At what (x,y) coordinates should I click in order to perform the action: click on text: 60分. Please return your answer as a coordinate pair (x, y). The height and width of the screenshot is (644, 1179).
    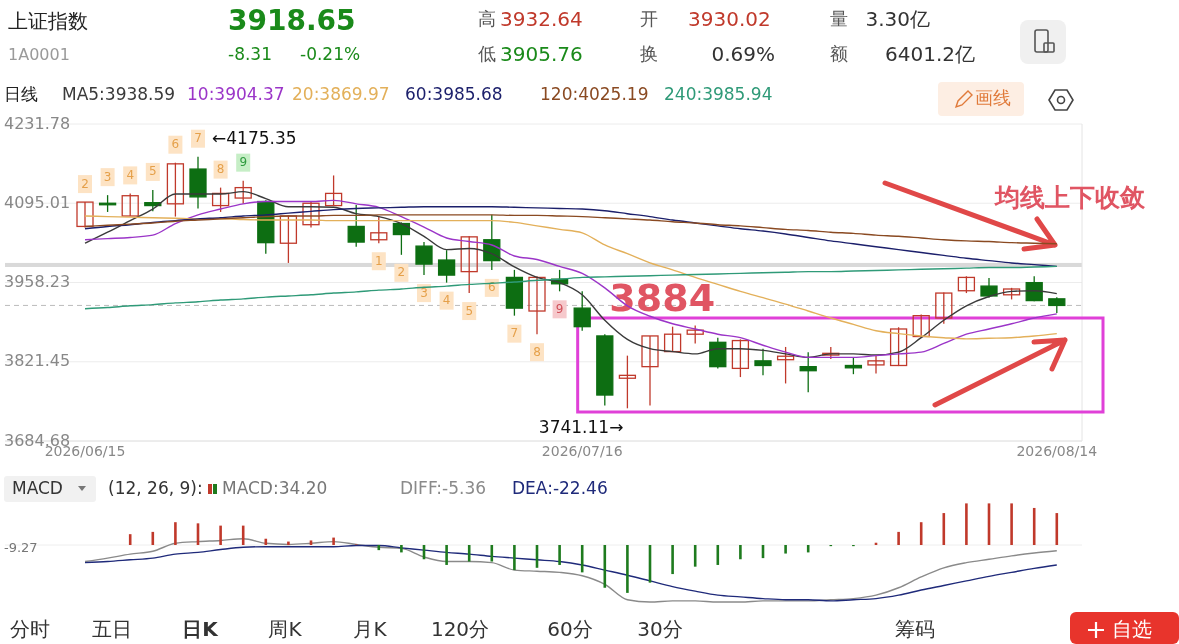
    Looking at the image, I should click on (570, 628).